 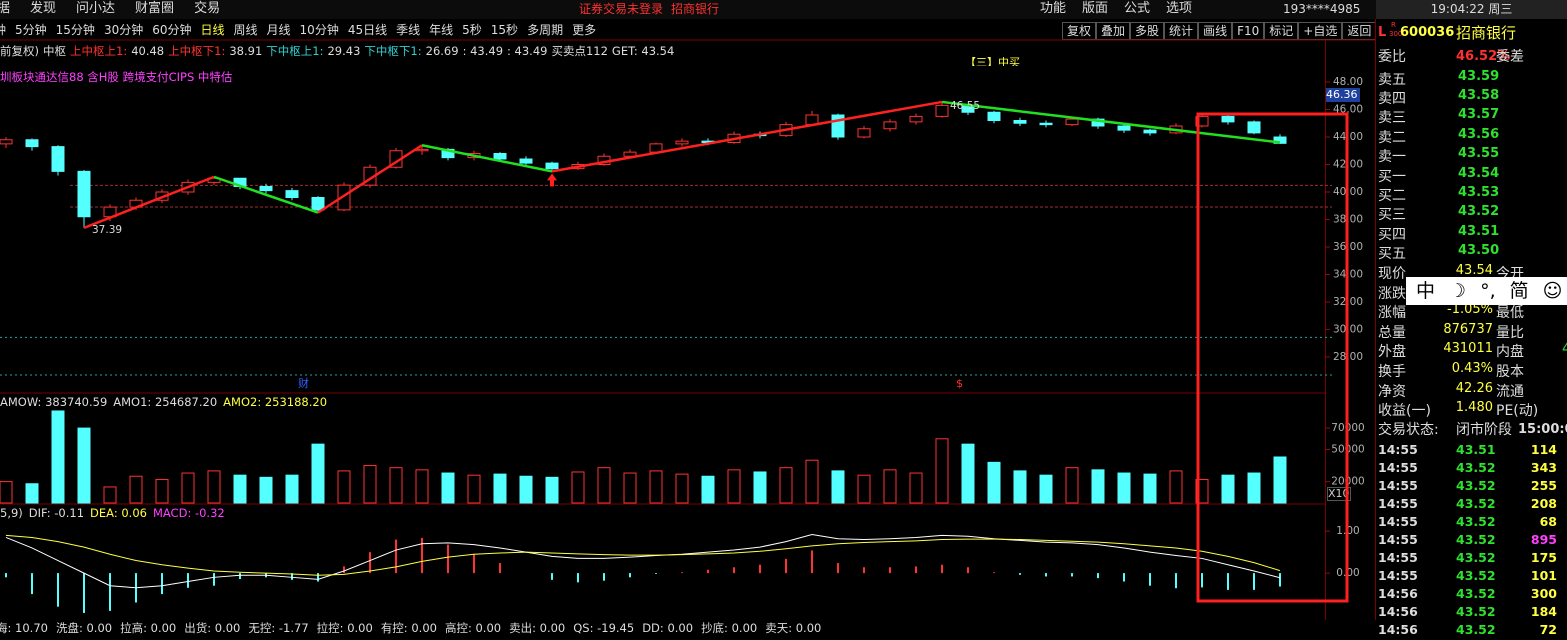 I want to click on period-tab: 月线, so click(x=278, y=30).